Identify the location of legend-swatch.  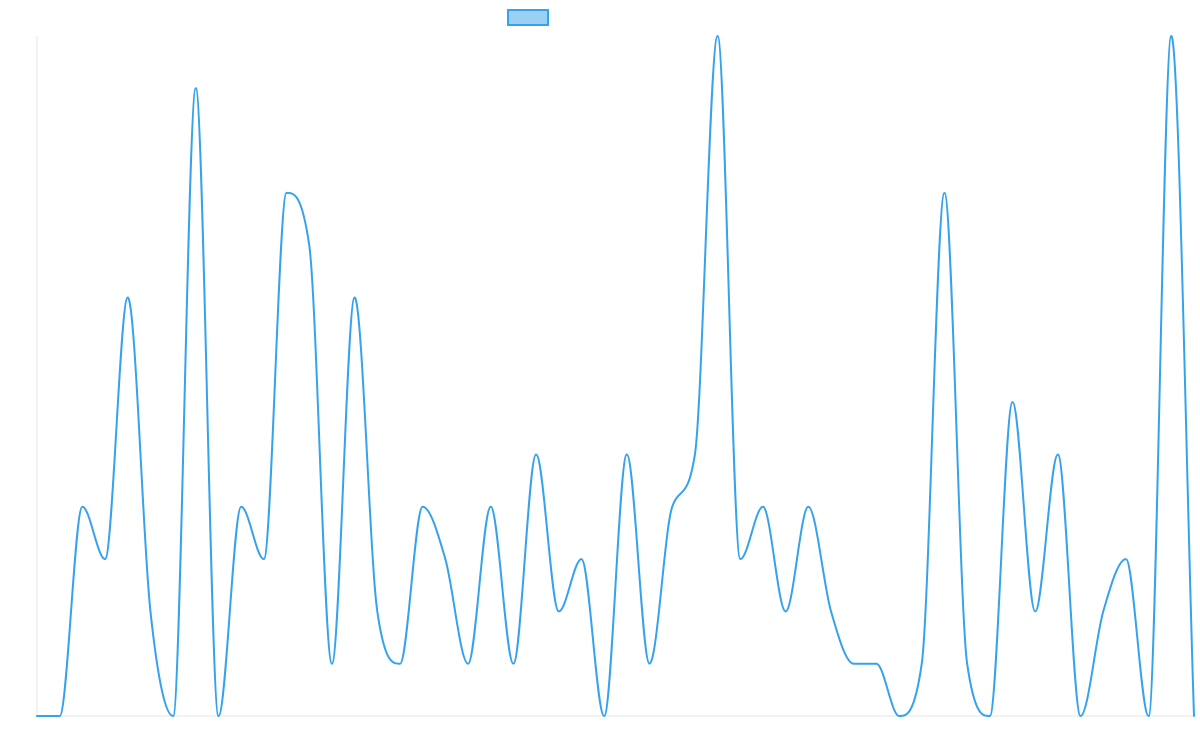
(528, 17).